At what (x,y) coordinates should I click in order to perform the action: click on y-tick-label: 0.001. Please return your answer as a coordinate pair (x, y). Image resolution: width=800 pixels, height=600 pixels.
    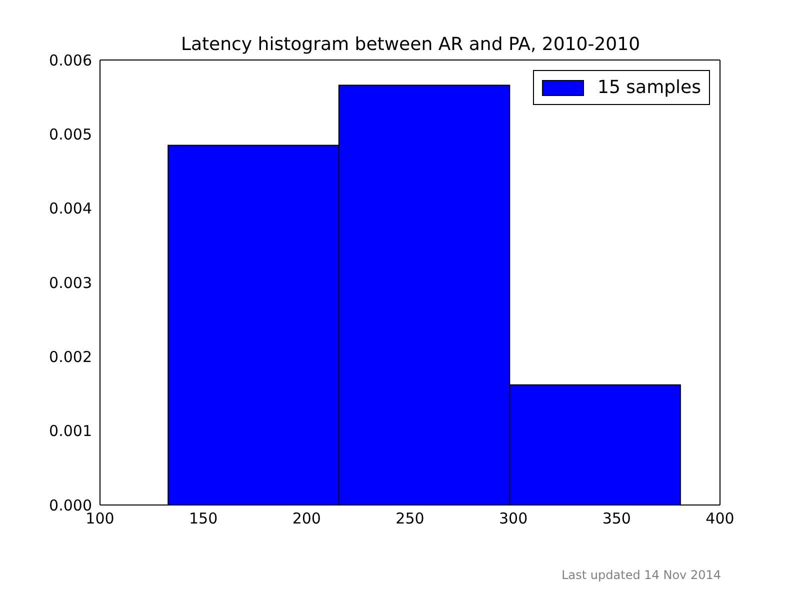
    Looking at the image, I should click on (70, 431).